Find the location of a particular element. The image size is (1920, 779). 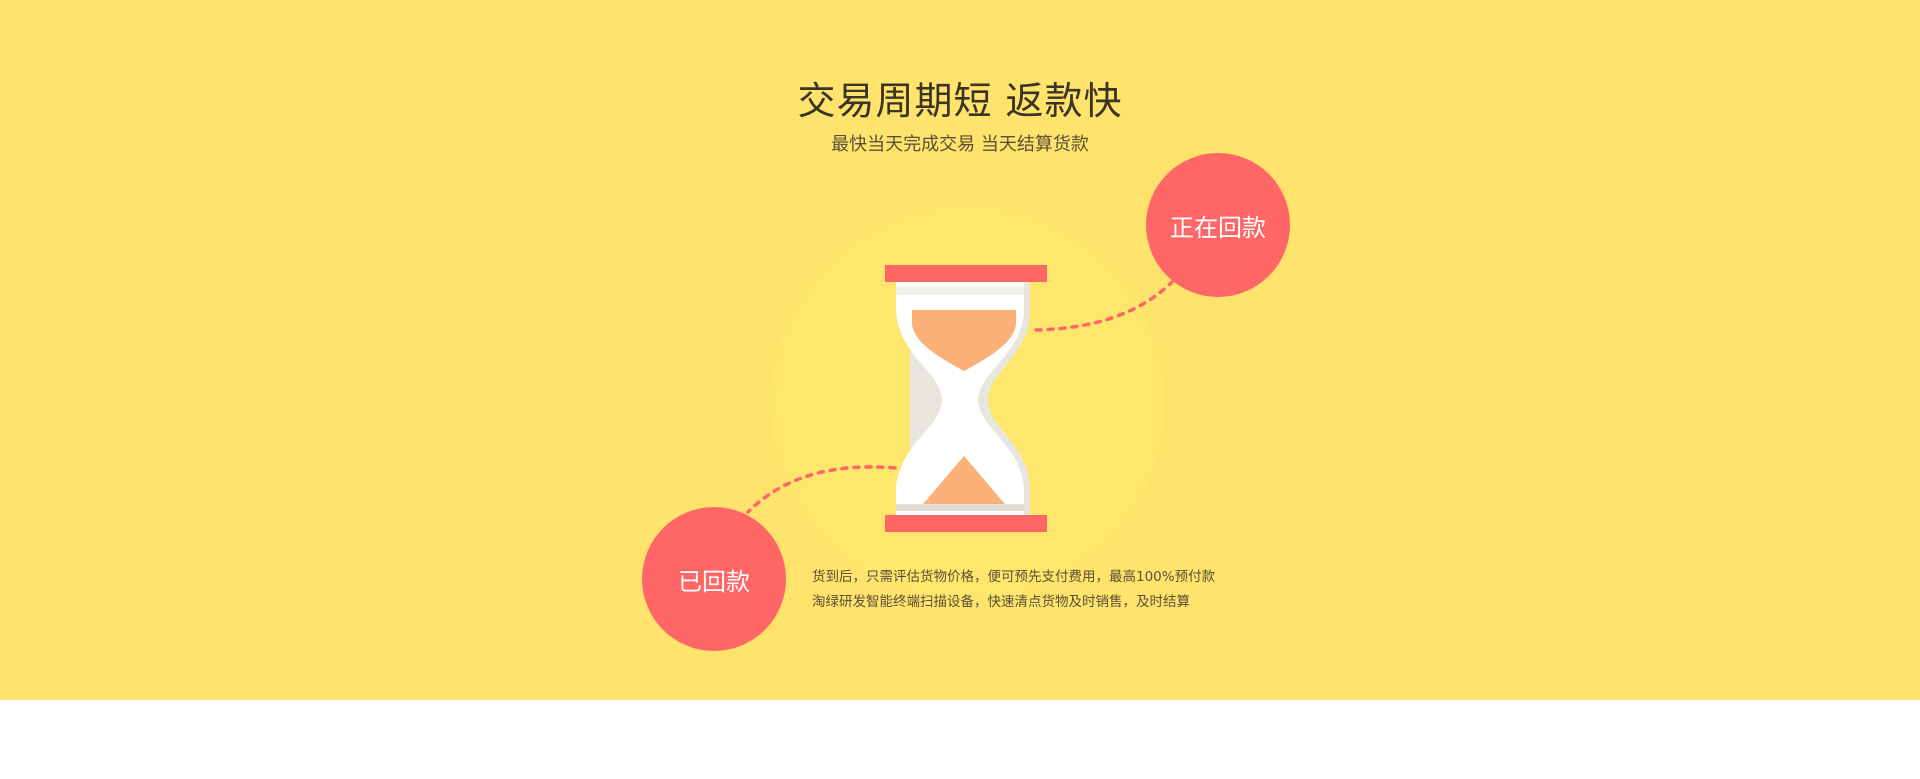

hourglass-icon is located at coordinates (966, 398).